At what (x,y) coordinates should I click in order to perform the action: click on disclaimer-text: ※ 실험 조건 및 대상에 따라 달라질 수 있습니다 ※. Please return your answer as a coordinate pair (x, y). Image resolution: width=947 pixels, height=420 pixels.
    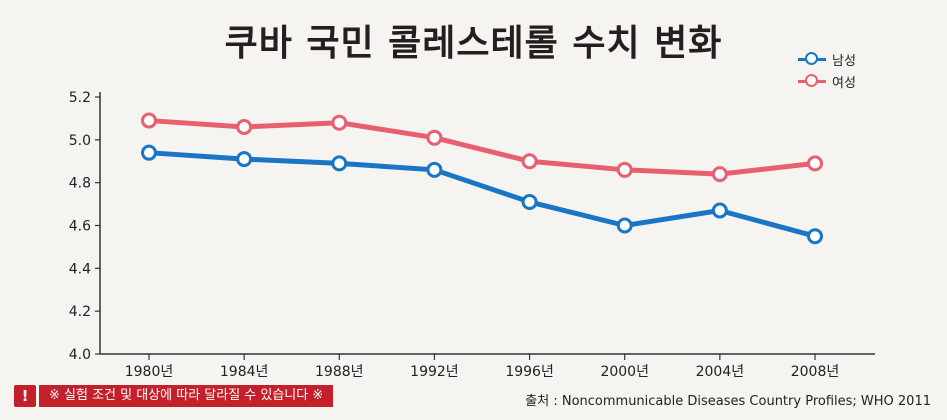
    Looking at the image, I should click on (186, 396).